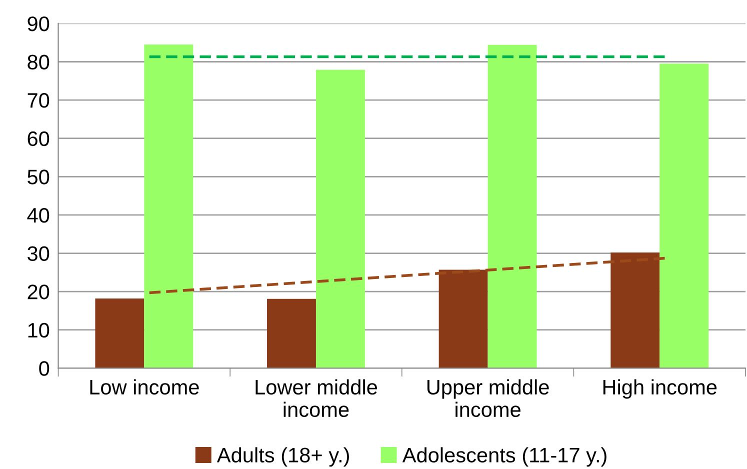 The width and height of the screenshot is (747, 469). Describe the element at coordinates (39, 330) in the screenshot. I see `y-tick-label: 10` at that location.